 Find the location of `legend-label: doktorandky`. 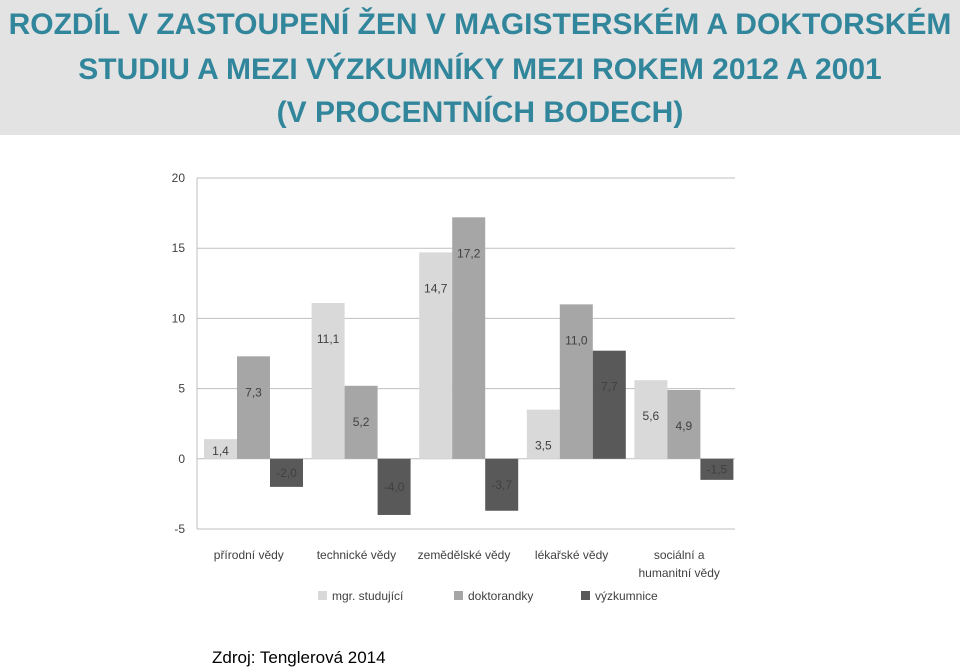

legend-label: doktorandky is located at coordinates (500, 596).